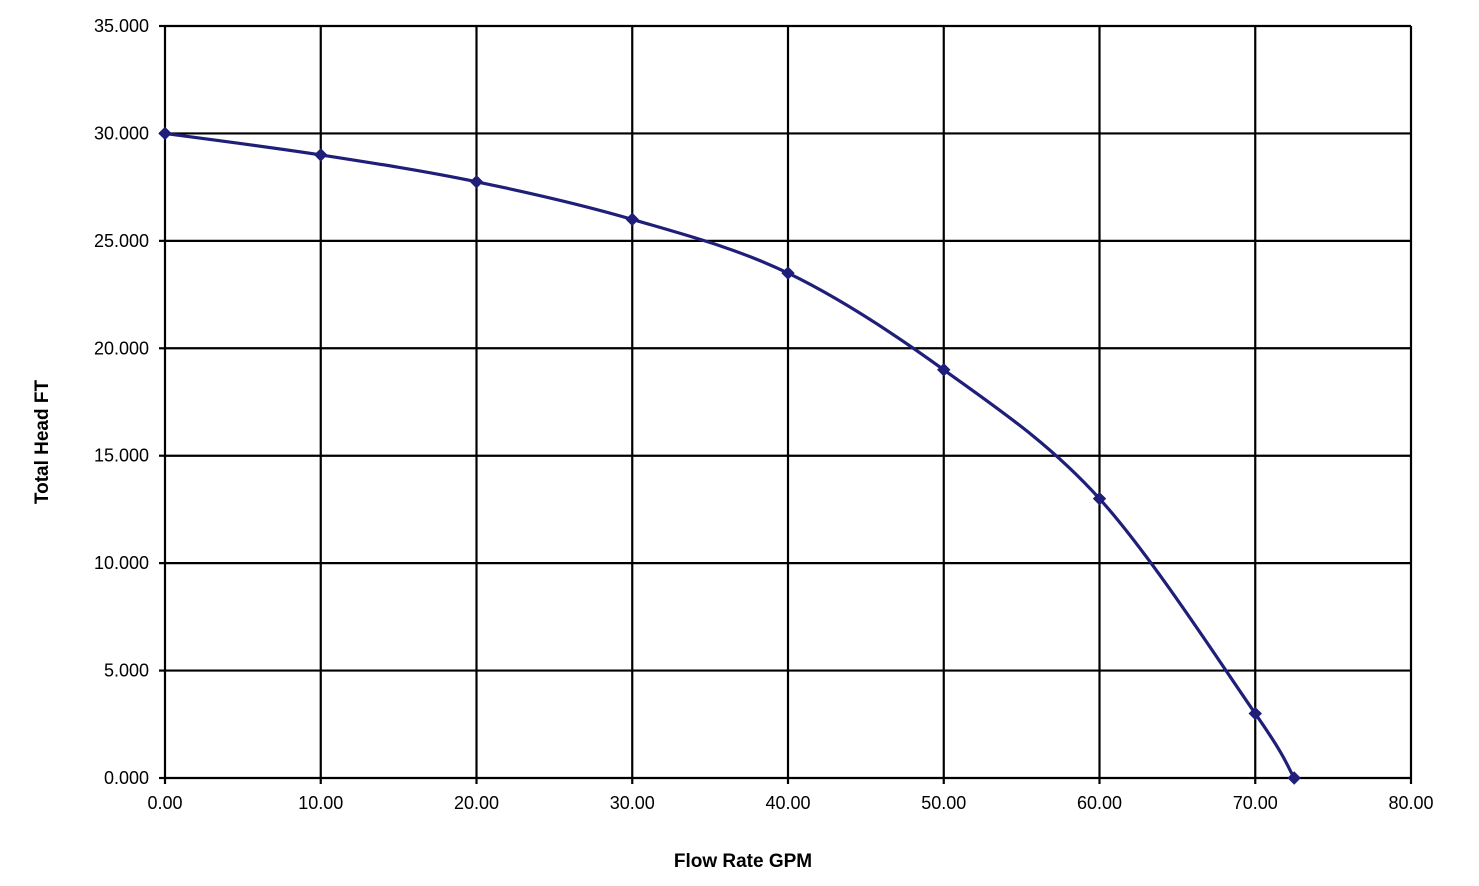 The width and height of the screenshot is (1479, 886). I want to click on y-tick-label: 5.000, so click(126, 671).